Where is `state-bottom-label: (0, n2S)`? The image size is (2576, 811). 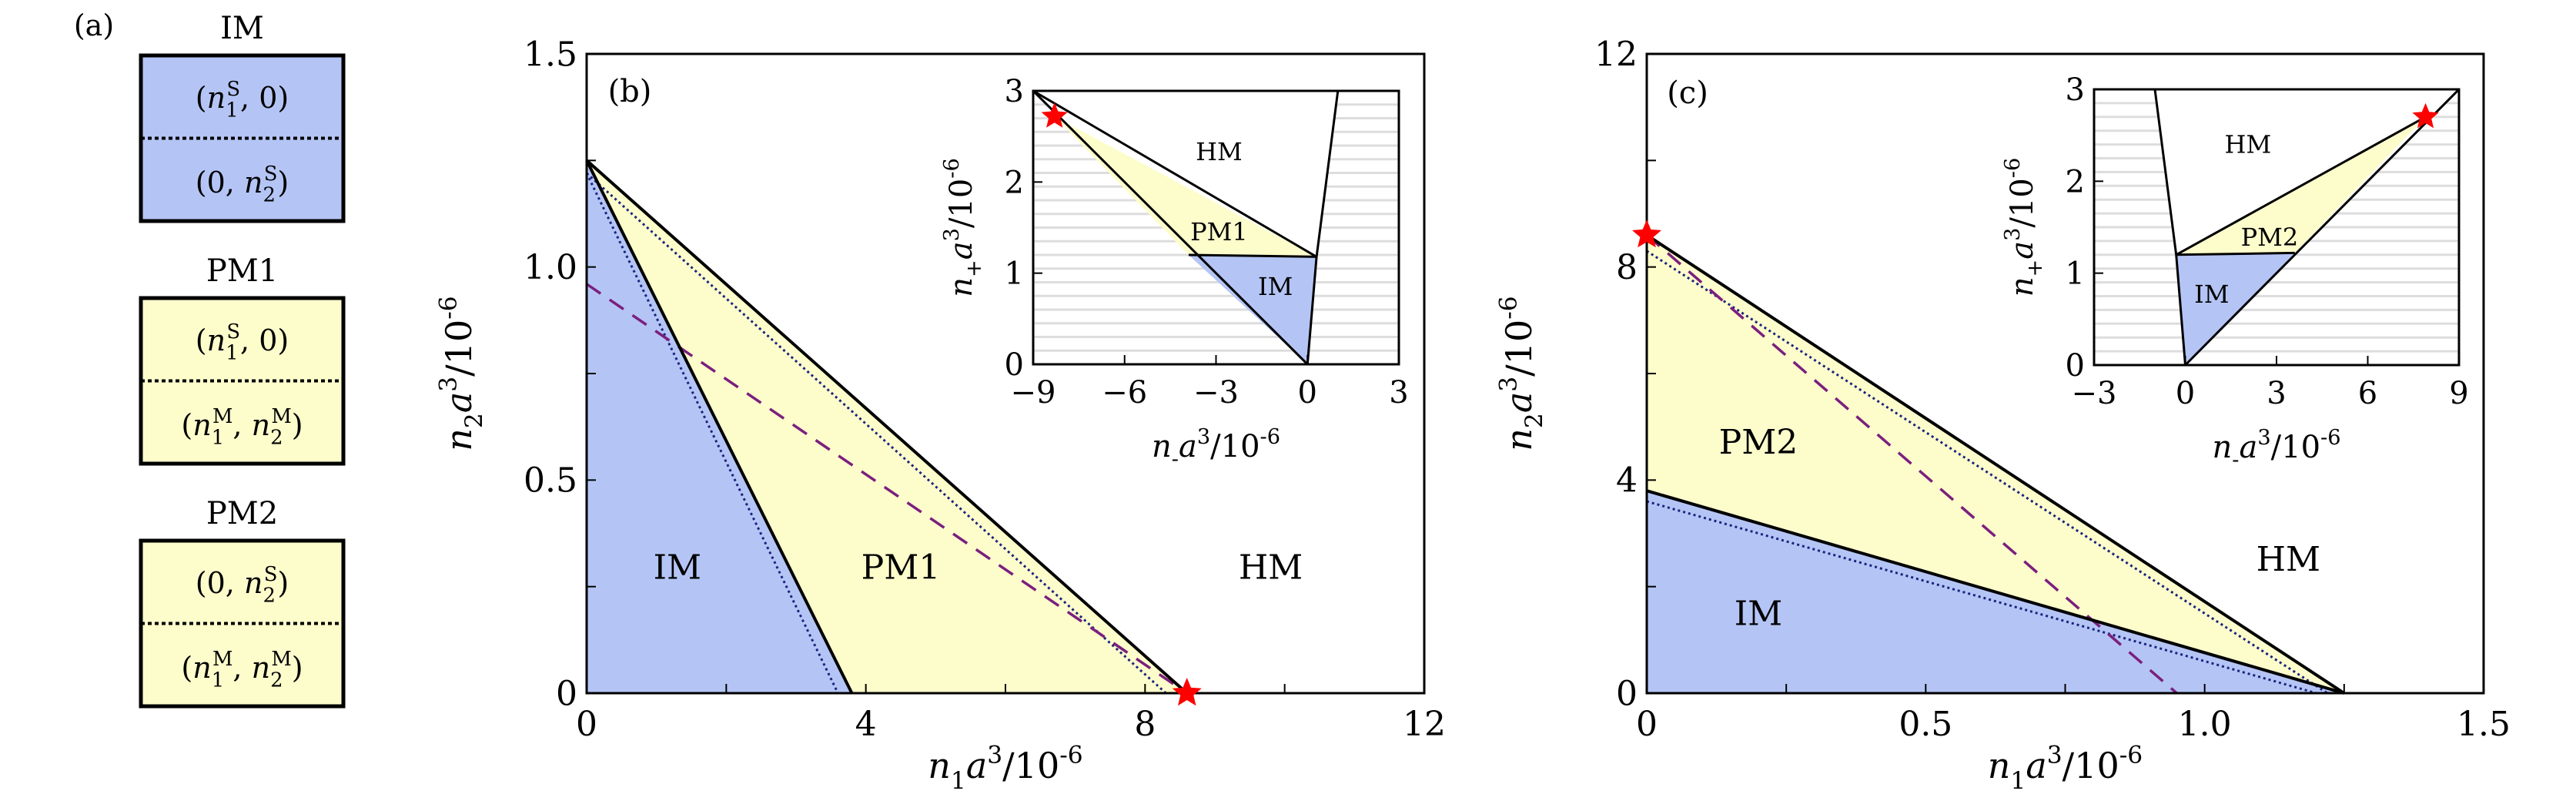
state-bottom-label: (0, n2S) is located at coordinates (243, 184).